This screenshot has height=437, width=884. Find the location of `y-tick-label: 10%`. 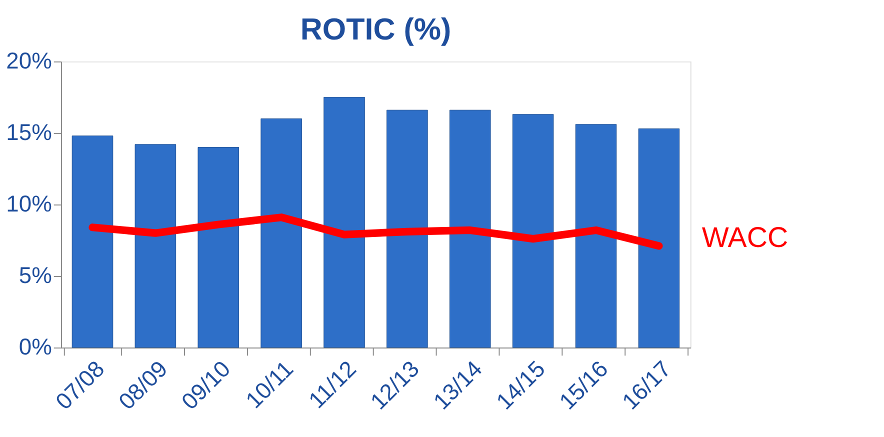

y-tick-label: 10% is located at coordinates (29, 203).